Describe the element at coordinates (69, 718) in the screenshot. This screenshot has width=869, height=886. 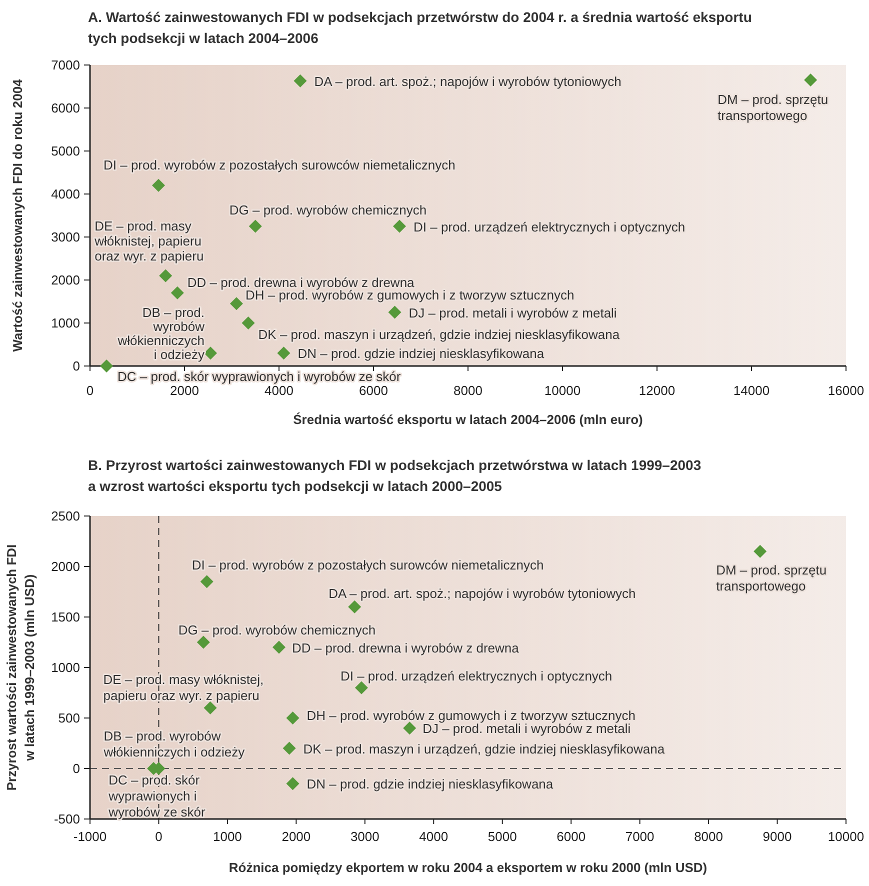
I see `y-tick-label: 500` at that location.